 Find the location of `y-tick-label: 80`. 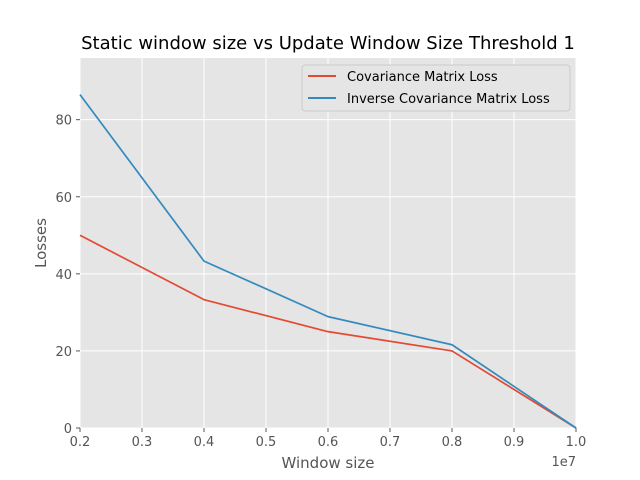

y-tick-label: 80 is located at coordinates (63, 121).